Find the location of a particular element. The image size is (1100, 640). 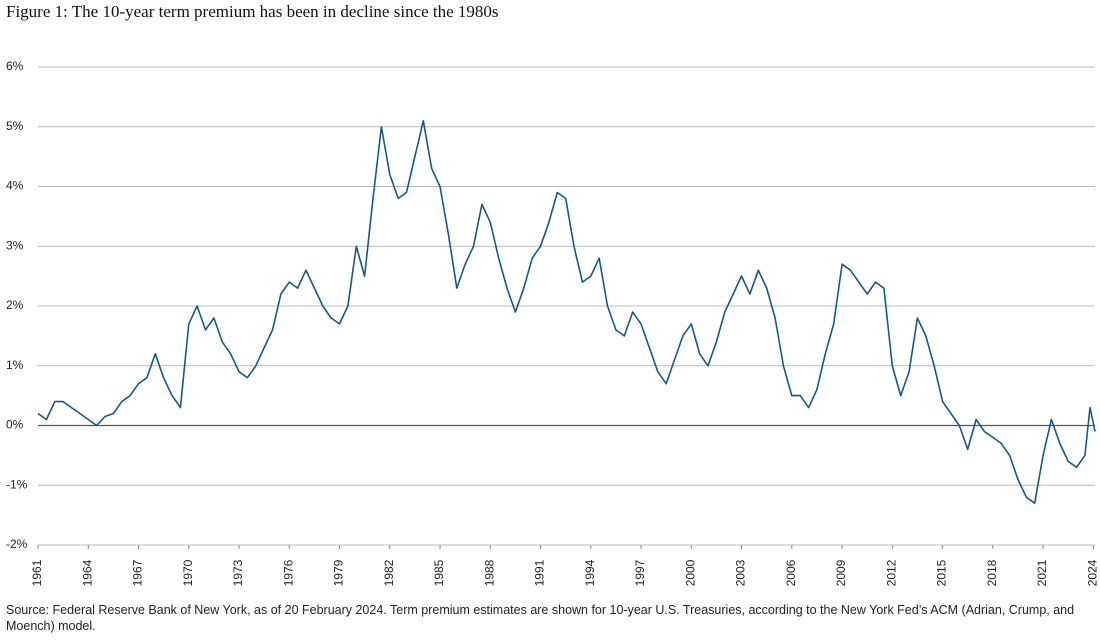

y-tick-label: -2% is located at coordinates (17, 544).